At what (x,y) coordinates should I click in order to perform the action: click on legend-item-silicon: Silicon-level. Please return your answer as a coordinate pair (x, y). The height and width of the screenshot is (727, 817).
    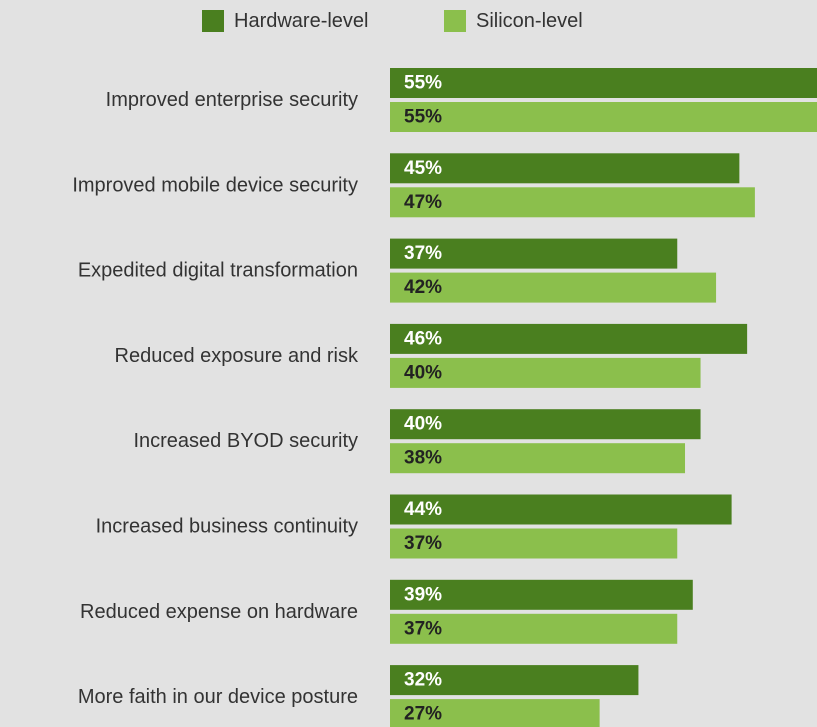
    Looking at the image, I should click on (513, 21).